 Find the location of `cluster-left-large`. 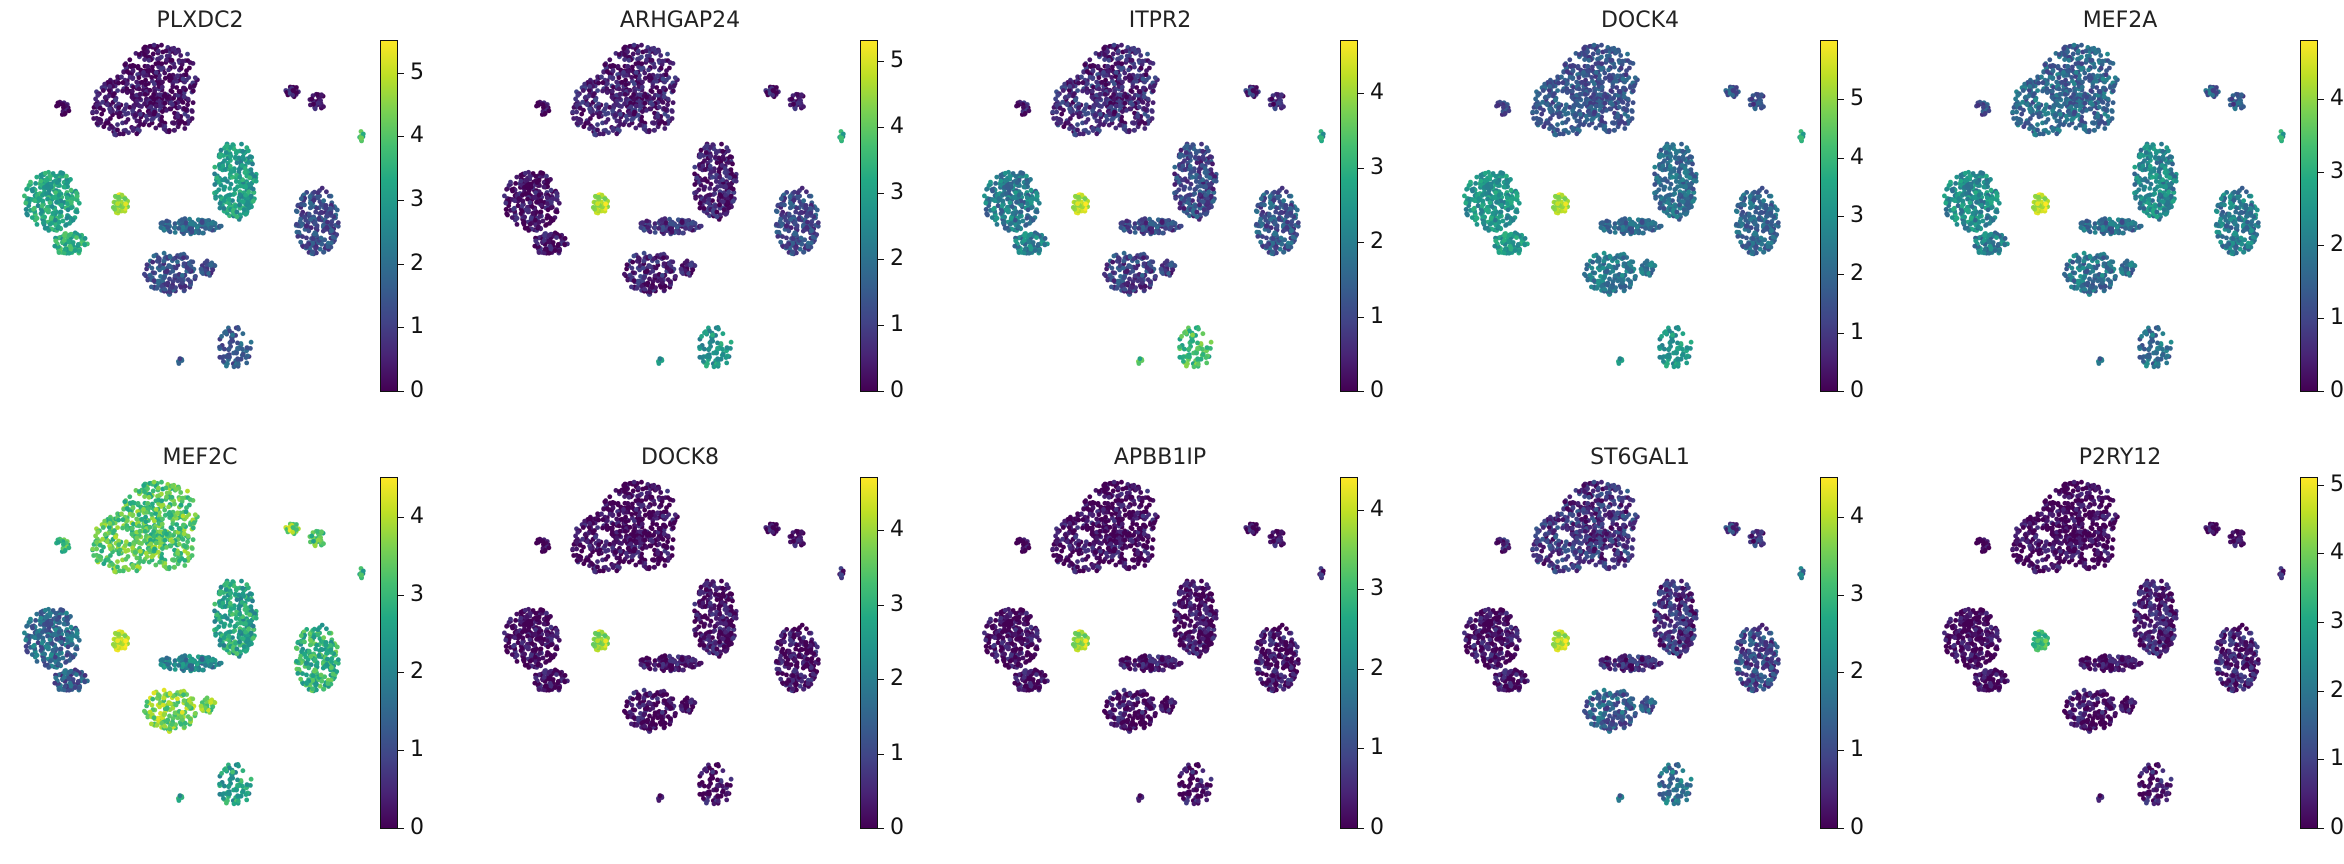

cluster-left-large is located at coordinates (52, 201).